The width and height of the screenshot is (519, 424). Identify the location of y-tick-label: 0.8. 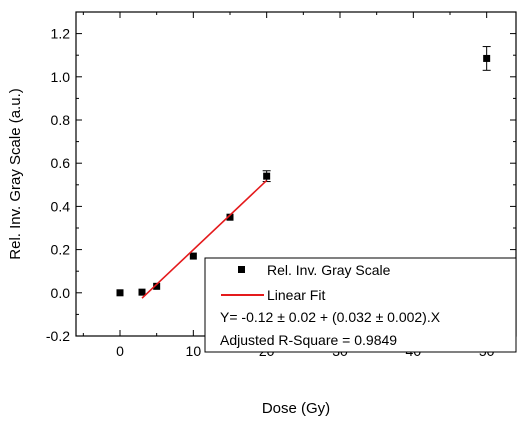
(61, 120).